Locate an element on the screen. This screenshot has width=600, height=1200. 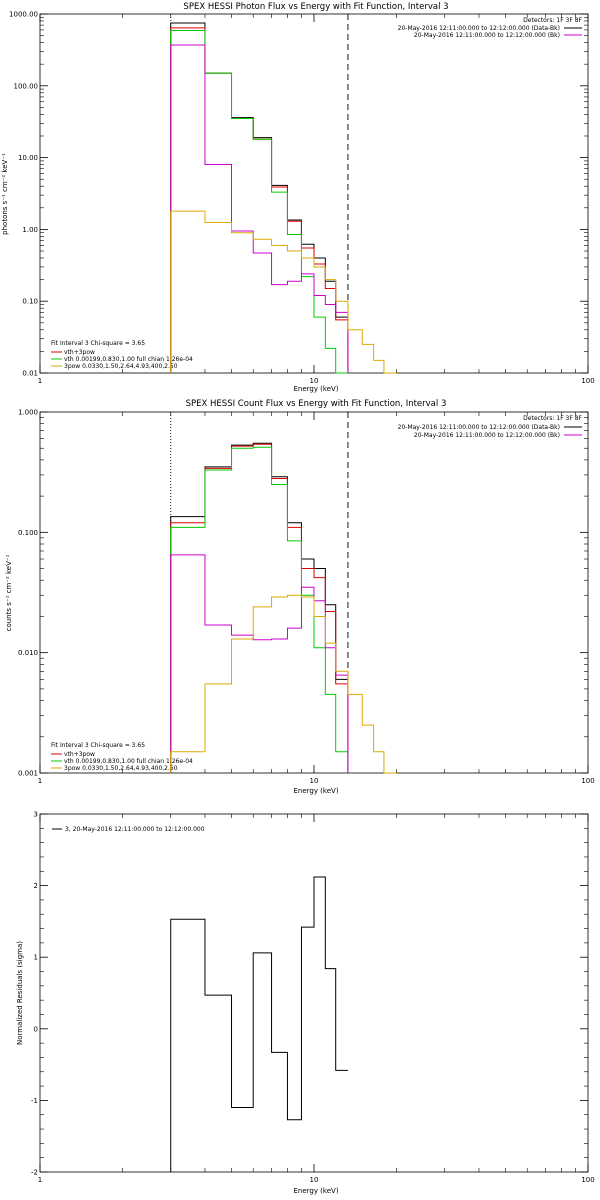
photon-flux-legend-3pow: 3pow 0.0330,1.50,2.64,4.93,400,2.50 is located at coordinates (121, 366).